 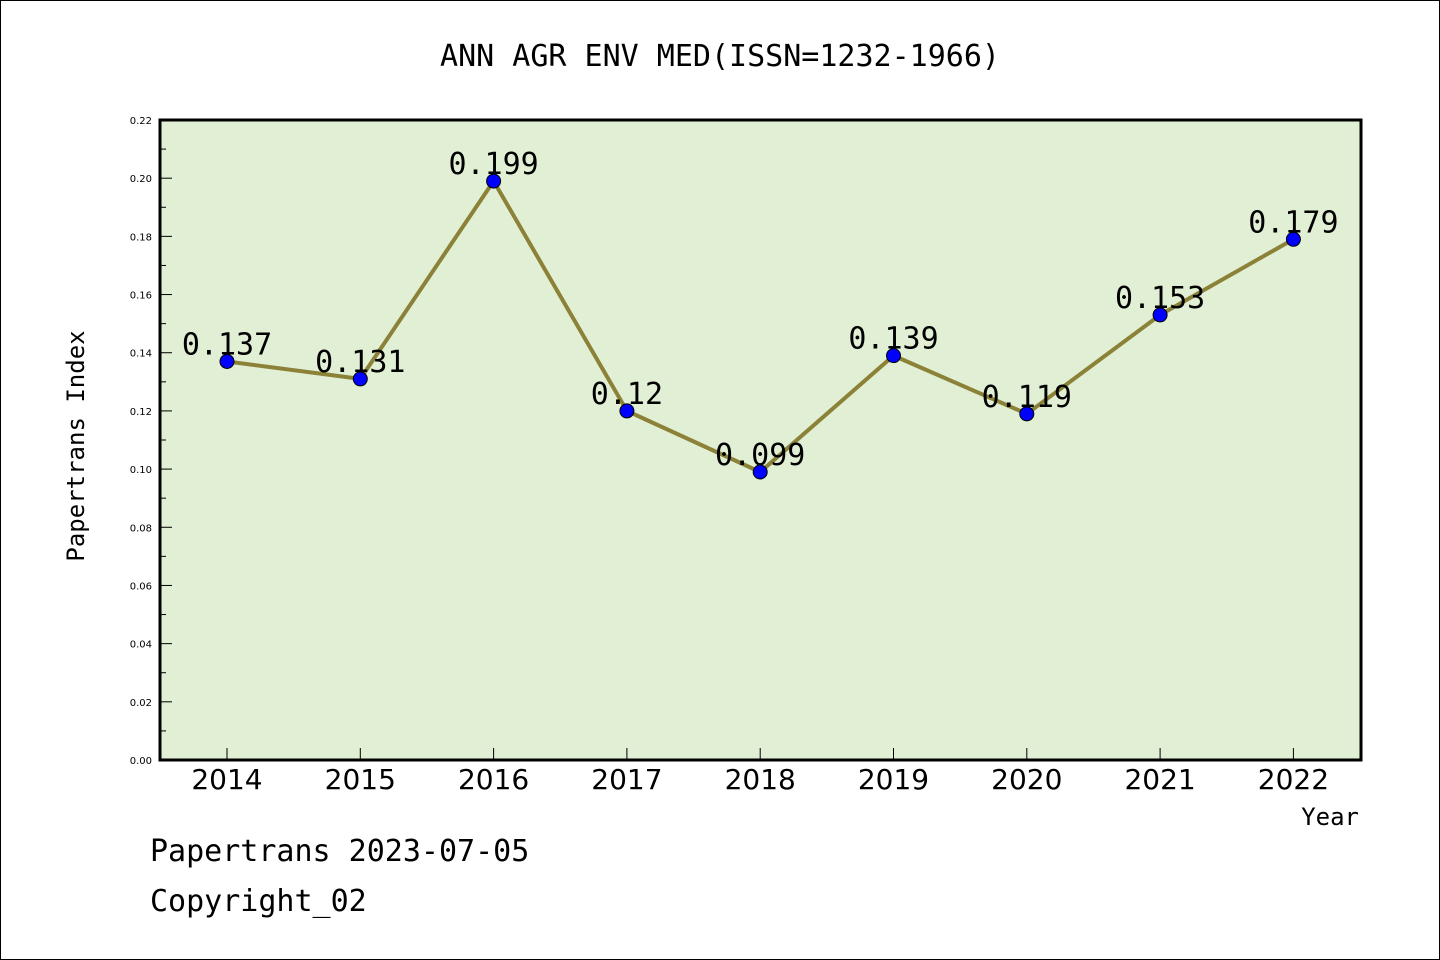 What do you see at coordinates (141, 121) in the screenshot?
I see `y-tick-label: 0.22` at bounding box center [141, 121].